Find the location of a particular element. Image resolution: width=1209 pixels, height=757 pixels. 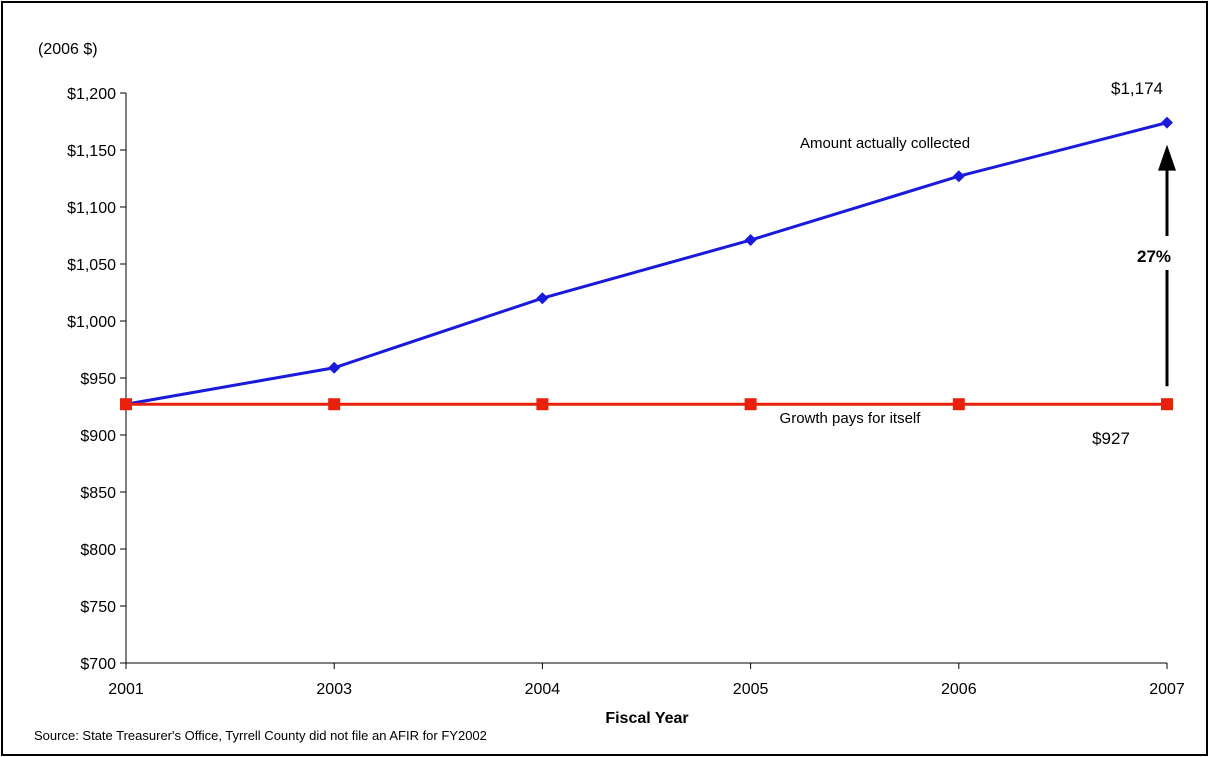

increase-arrow-head is located at coordinates (1167, 157).